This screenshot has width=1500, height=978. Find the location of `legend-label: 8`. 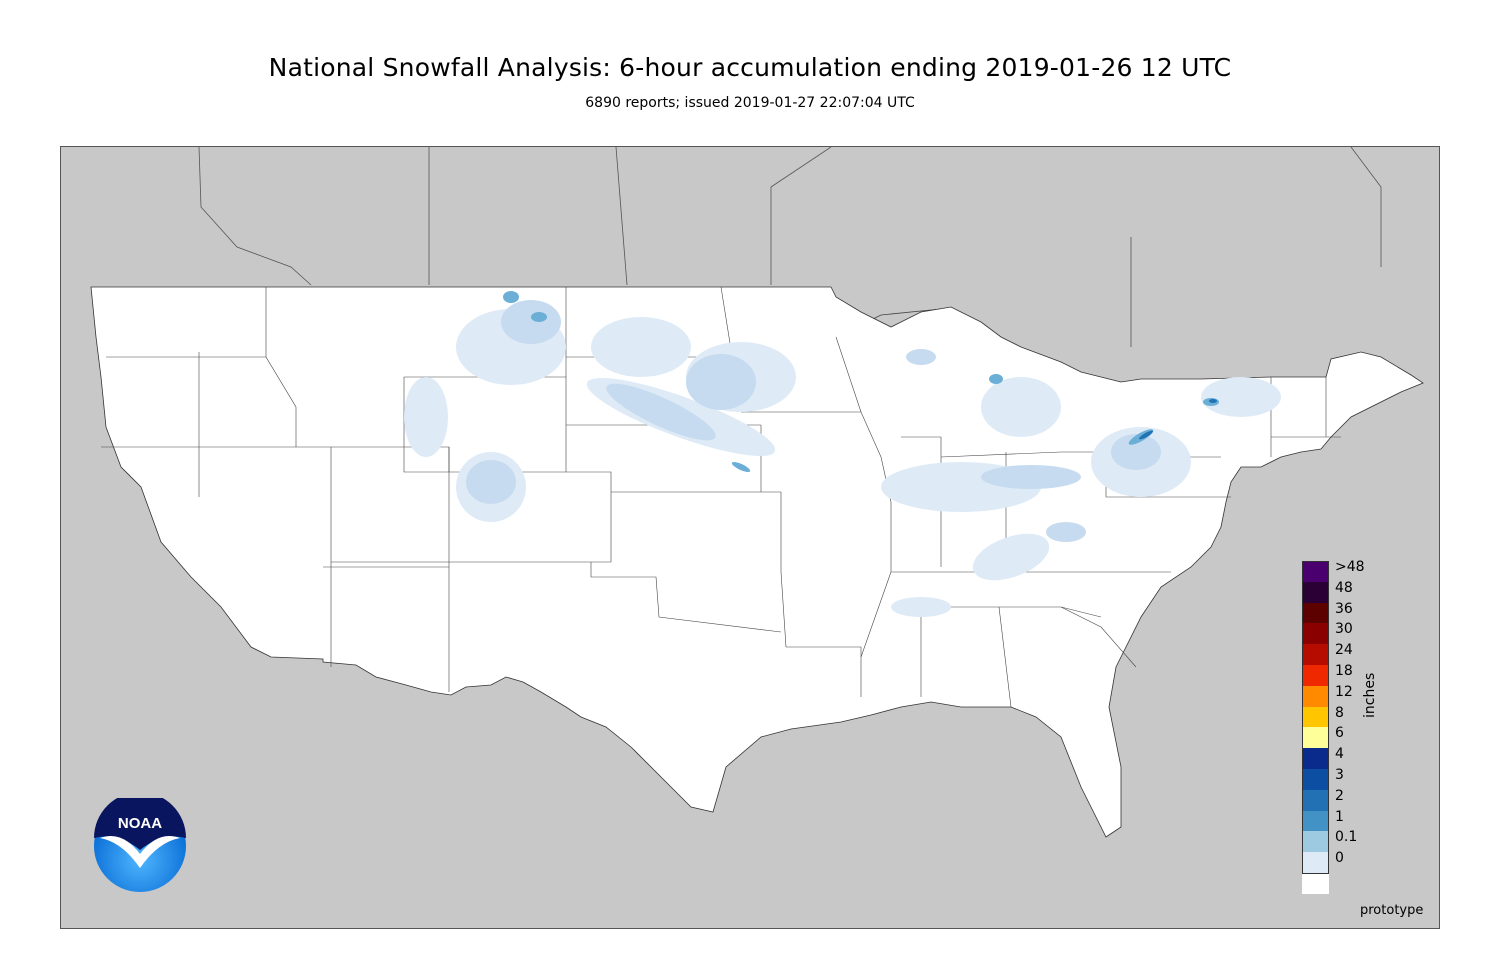

legend-label: 8 is located at coordinates (1339, 712).